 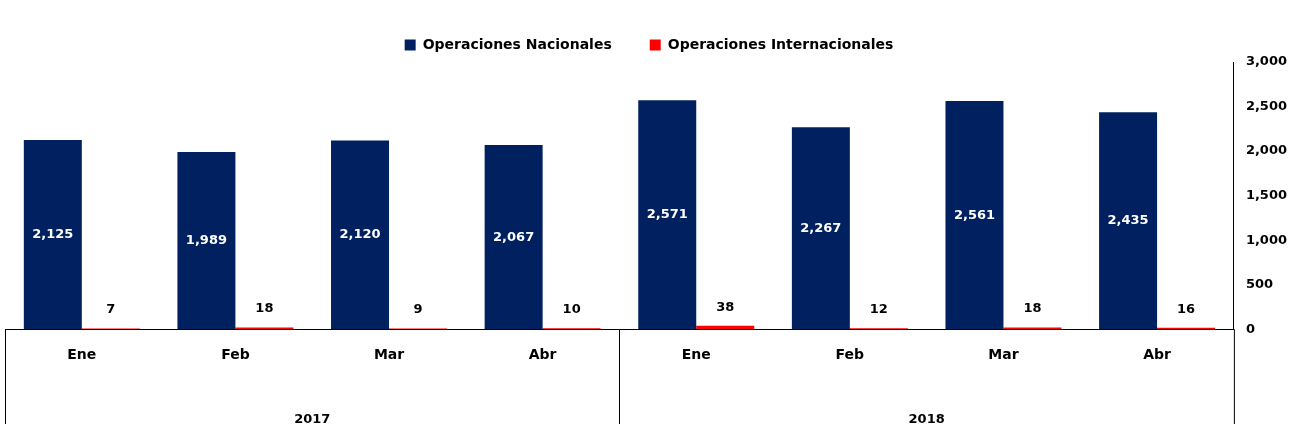 I want to click on data-label: 12, so click(x=878, y=309).